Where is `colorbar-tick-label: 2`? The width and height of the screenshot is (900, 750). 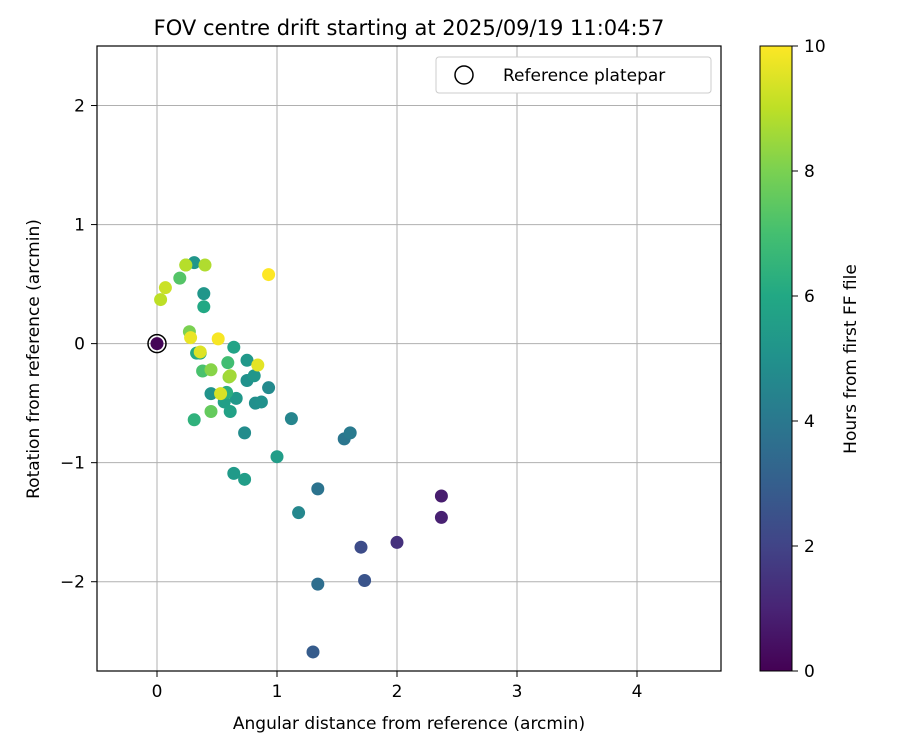 colorbar-tick-label: 2 is located at coordinates (809, 547).